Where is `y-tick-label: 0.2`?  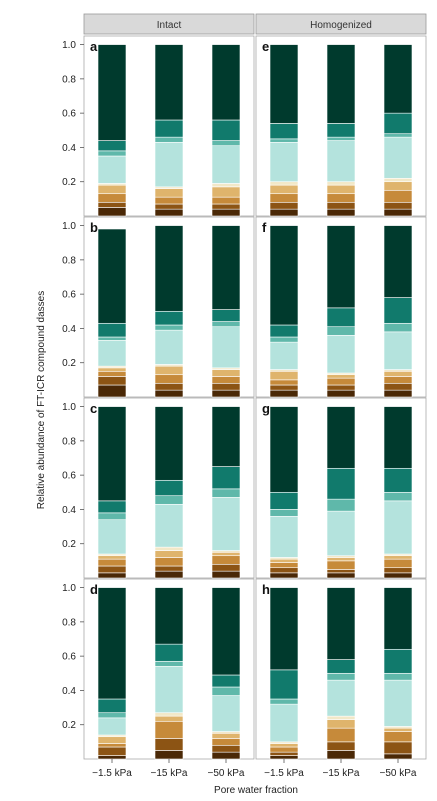 y-tick-label: 0.2 is located at coordinates (69, 363).